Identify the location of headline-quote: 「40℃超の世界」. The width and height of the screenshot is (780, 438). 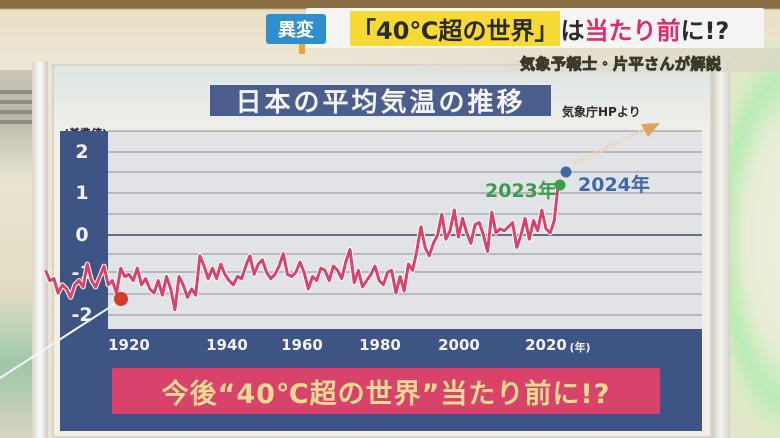
(455, 28).